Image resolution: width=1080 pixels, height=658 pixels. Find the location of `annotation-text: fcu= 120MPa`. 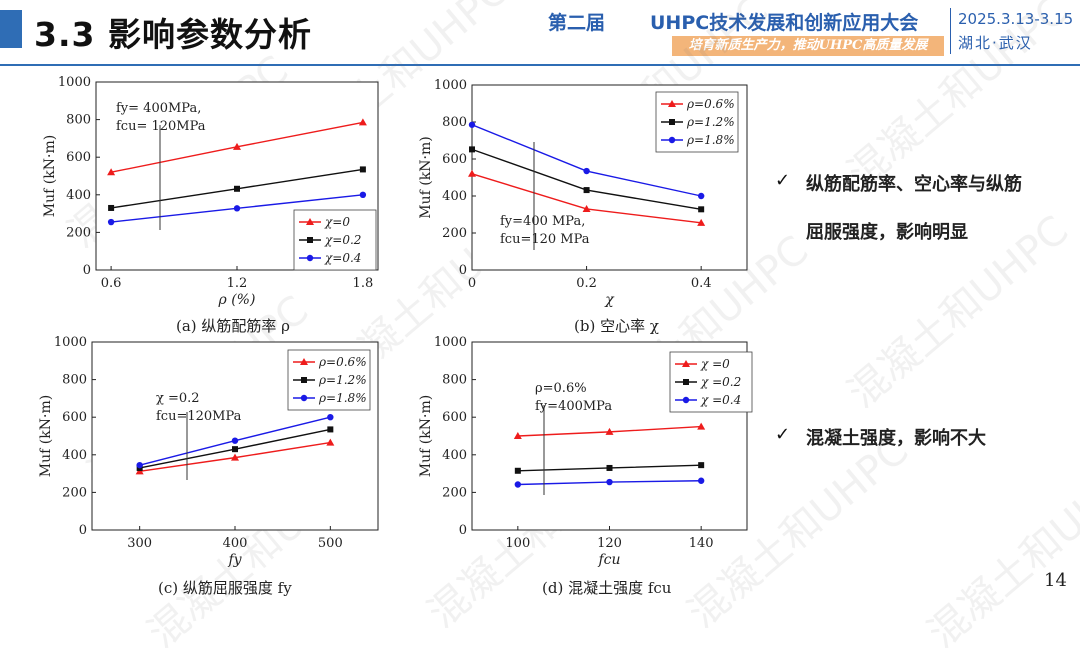

annotation-text: fcu= 120MPa is located at coordinates (161, 126).